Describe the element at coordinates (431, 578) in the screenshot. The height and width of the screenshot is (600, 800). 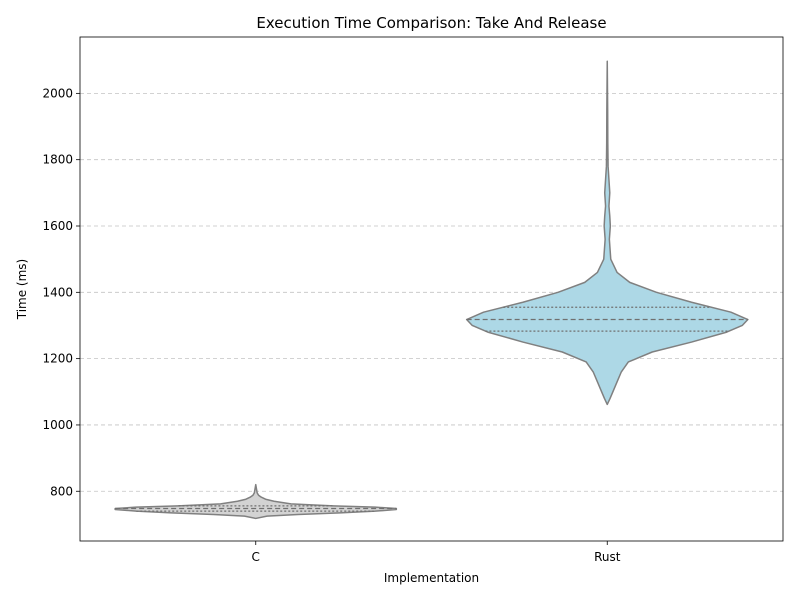
I see `x-axis-label: Implementation` at that location.